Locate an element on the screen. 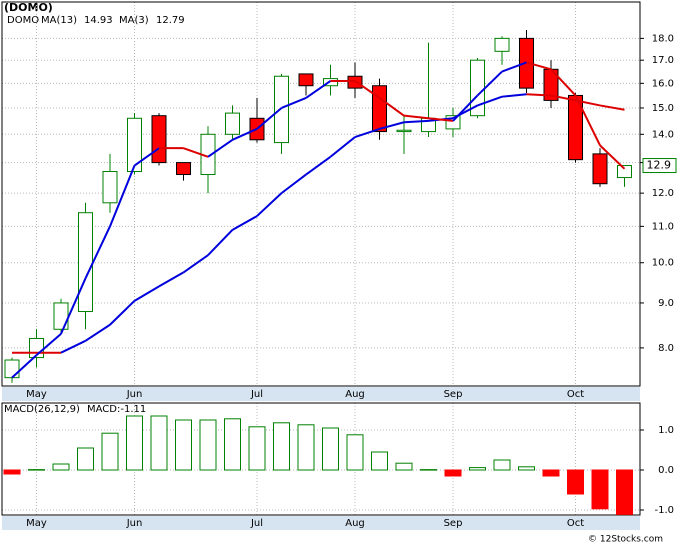  y-tick-label: 0.0 is located at coordinates (666, 470).